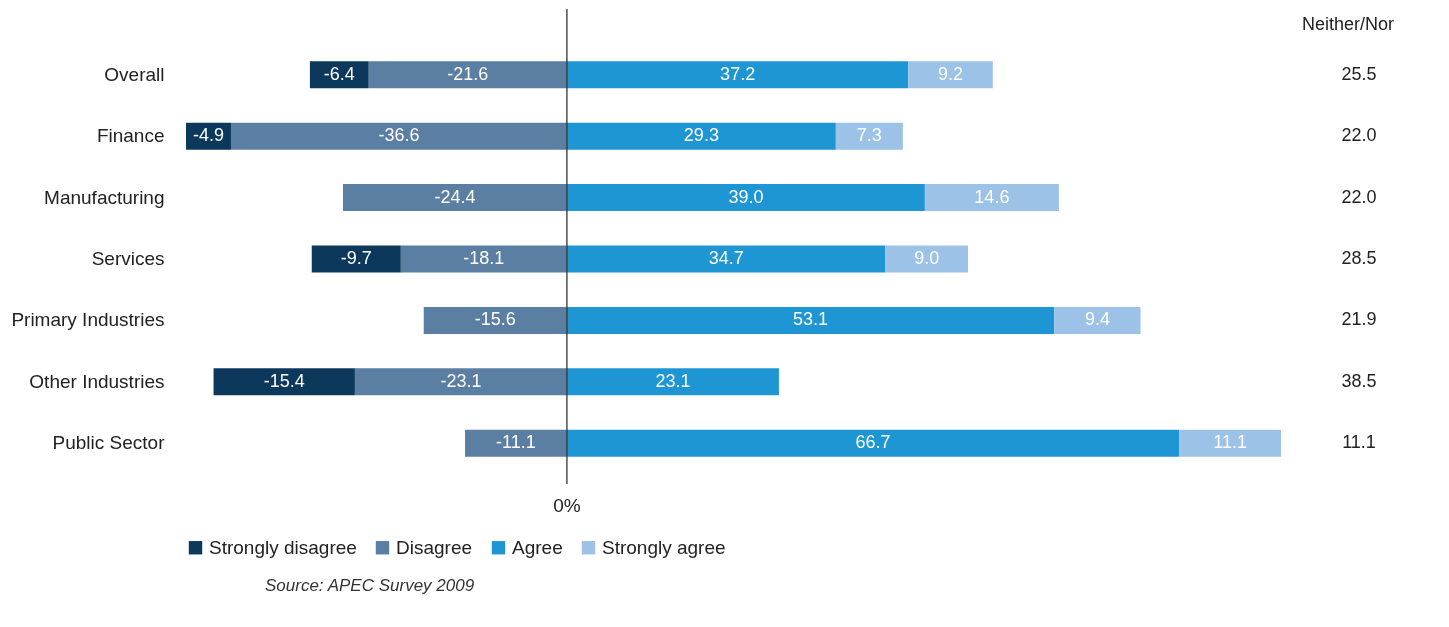 Image resolution: width=1449 pixels, height=627 pixels. I want to click on data-label: -9.7, so click(356, 258).